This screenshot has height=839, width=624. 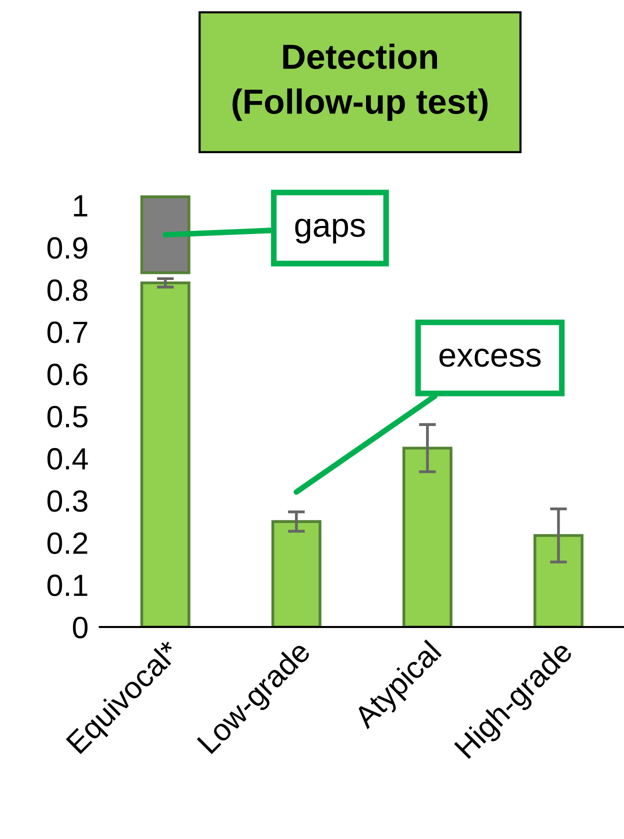 What do you see at coordinates (67, 501) in the screenshot?
I see `y-tick-label: 0.3` at bounding box center [67, 501].